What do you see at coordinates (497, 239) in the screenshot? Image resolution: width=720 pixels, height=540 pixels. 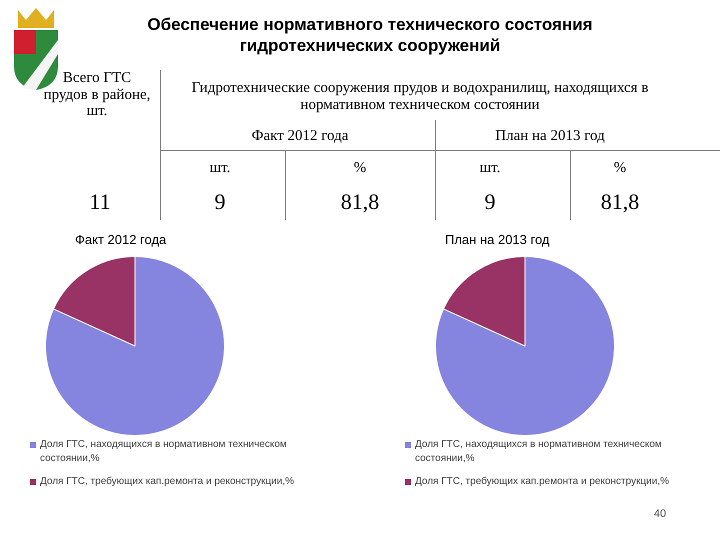 I see `chart-title: План на 2013 год` at bounding box center [497, 239].